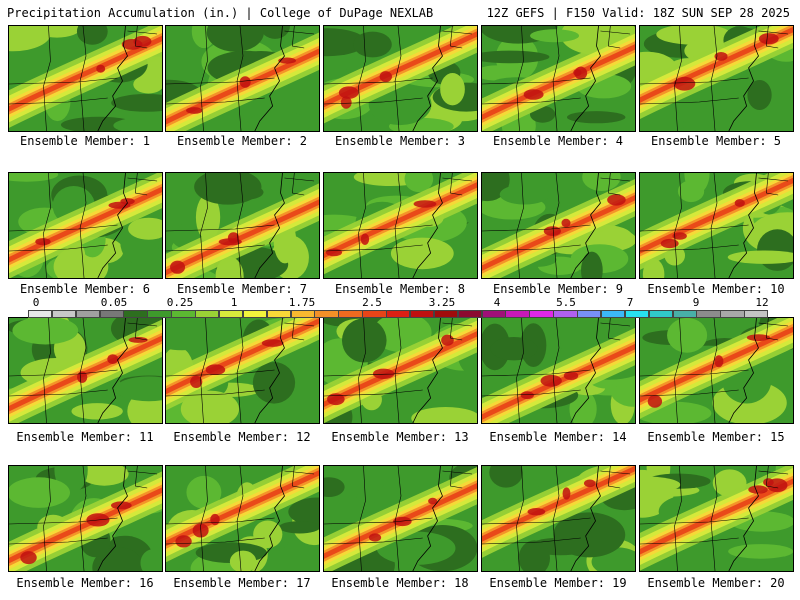  Describe the element at coordinates (242, 289) in the screenshot. I see `ensemble-caption-7: Ensemble Member: 7` at that location.